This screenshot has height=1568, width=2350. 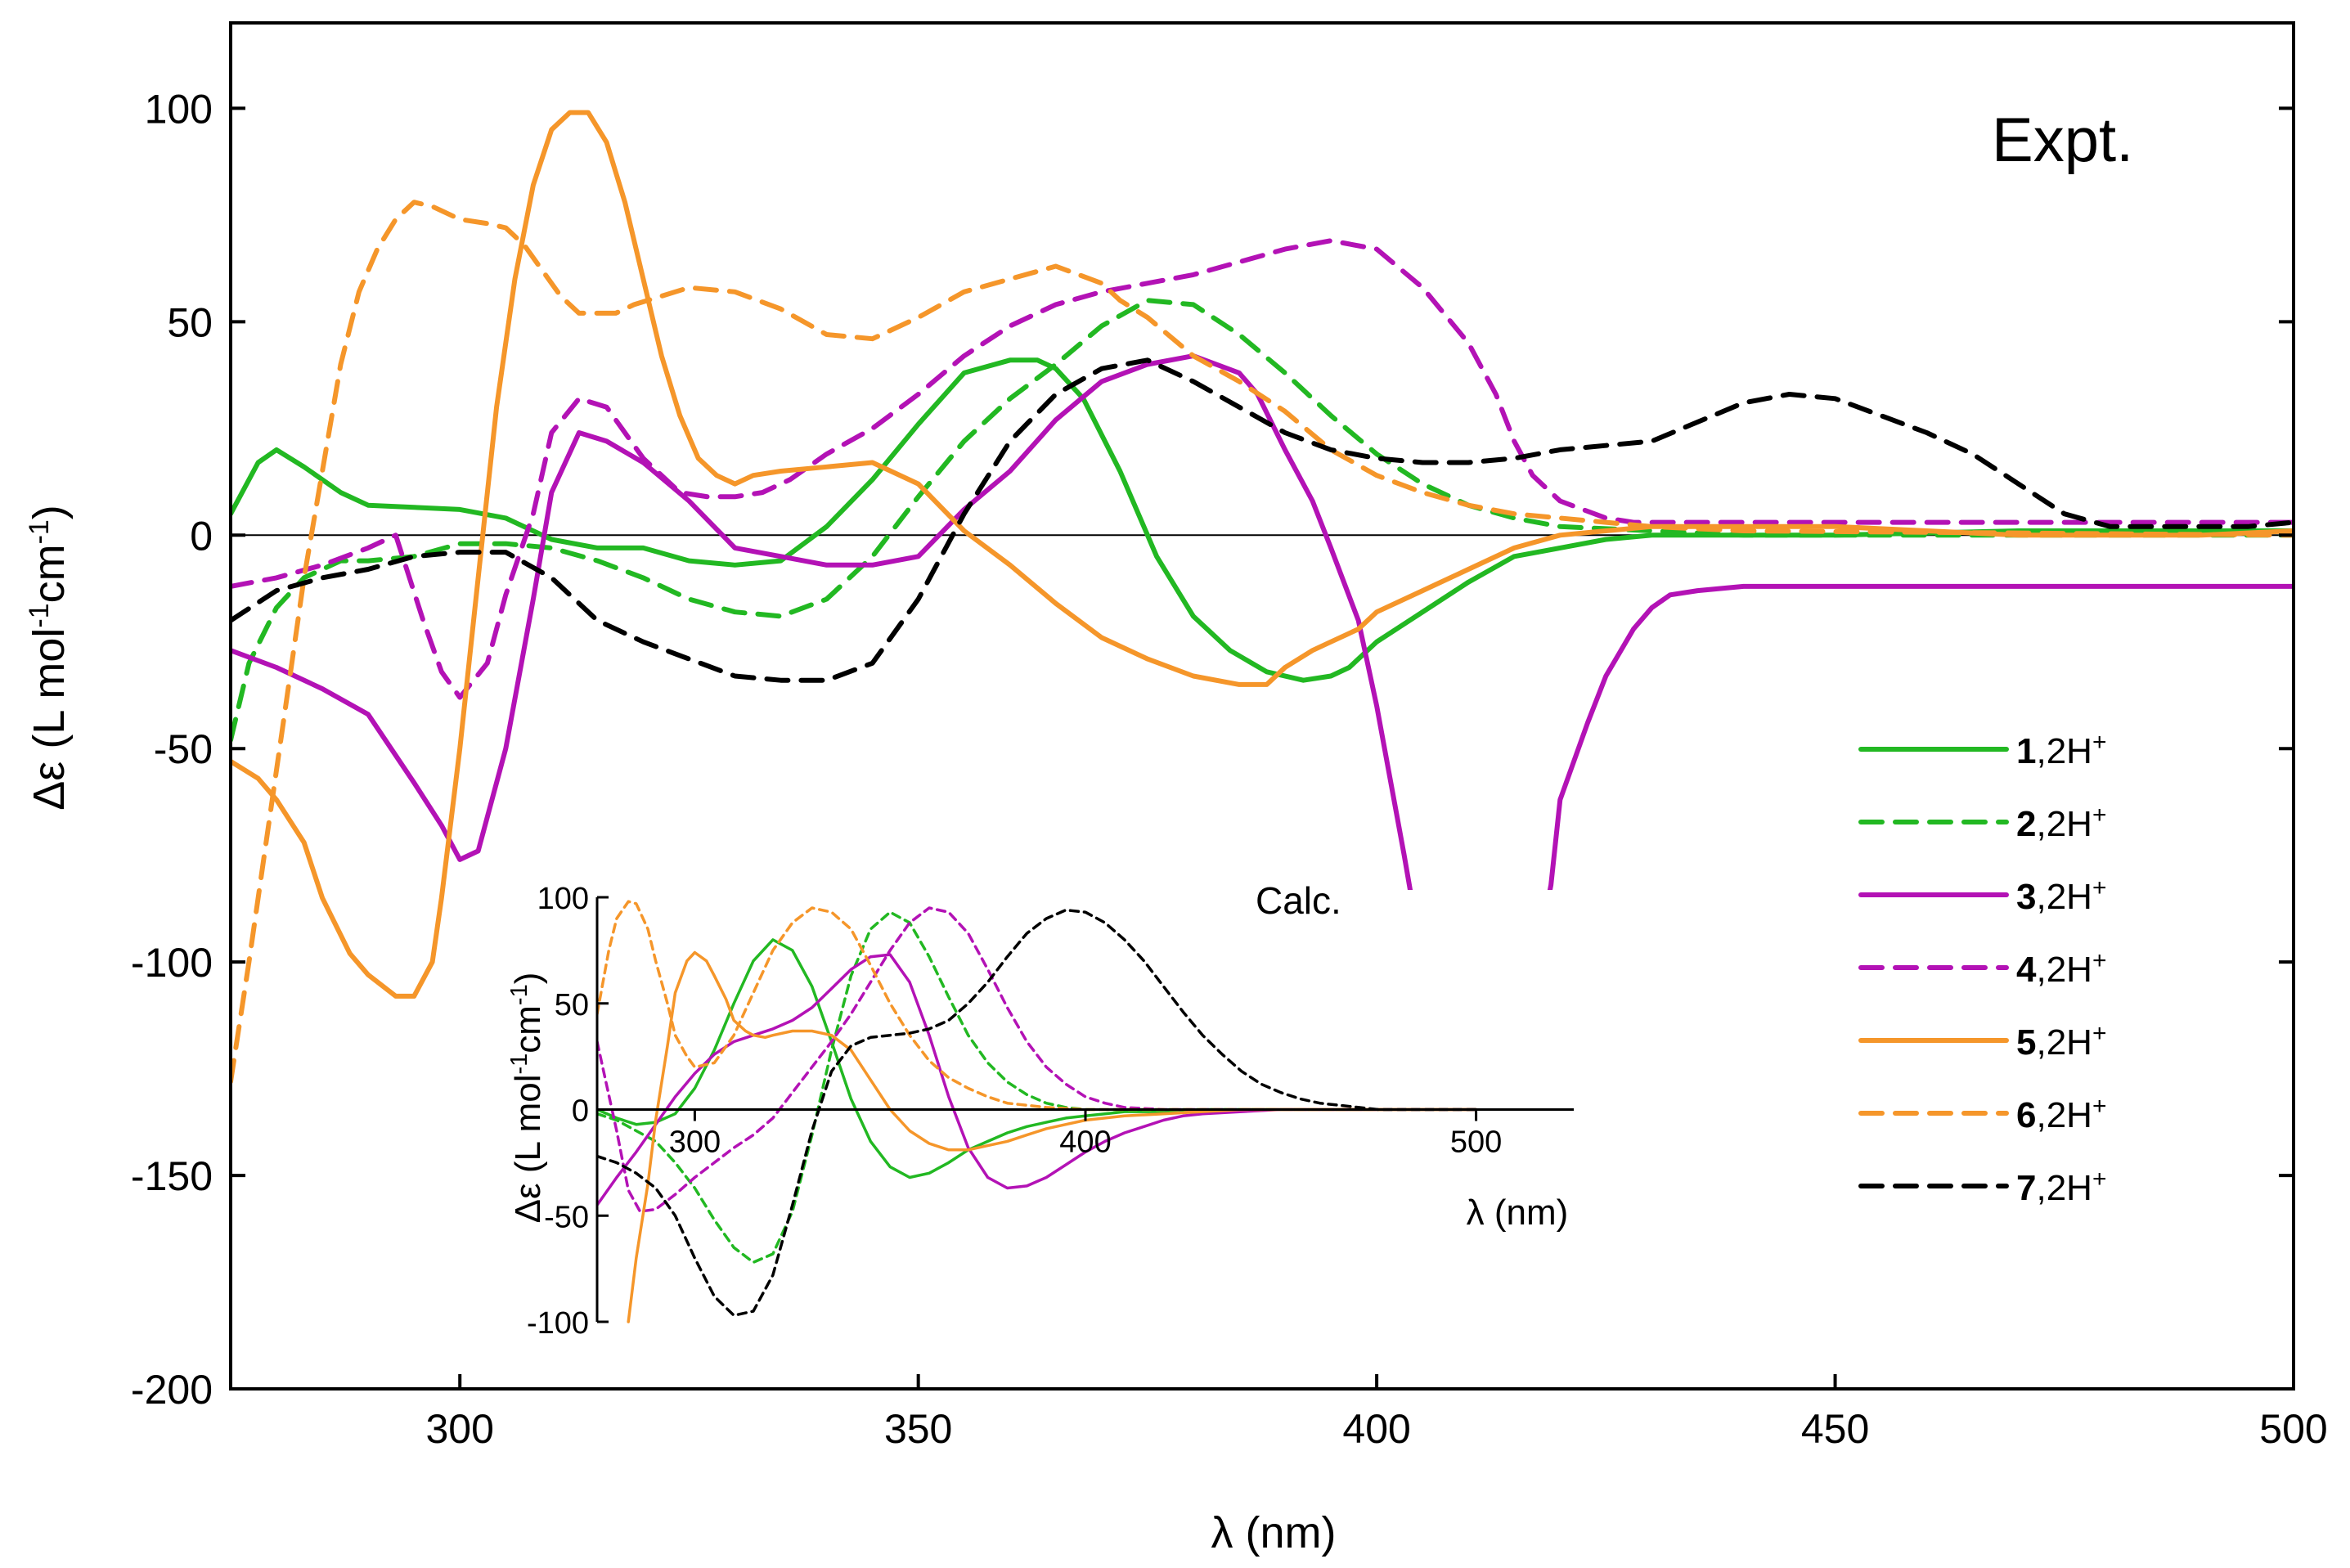 I want to click on calc-series-1-line, so click(x=1037, y=1058).